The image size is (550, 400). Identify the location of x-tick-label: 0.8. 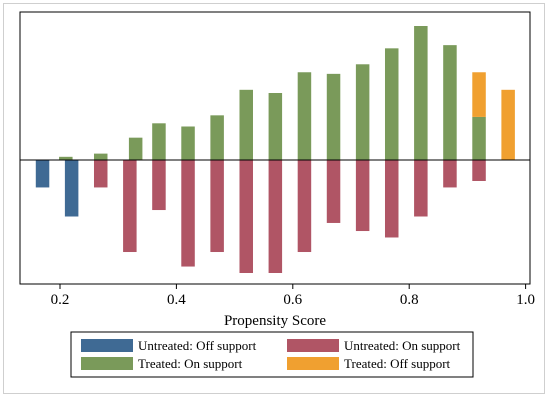
(409, 300).